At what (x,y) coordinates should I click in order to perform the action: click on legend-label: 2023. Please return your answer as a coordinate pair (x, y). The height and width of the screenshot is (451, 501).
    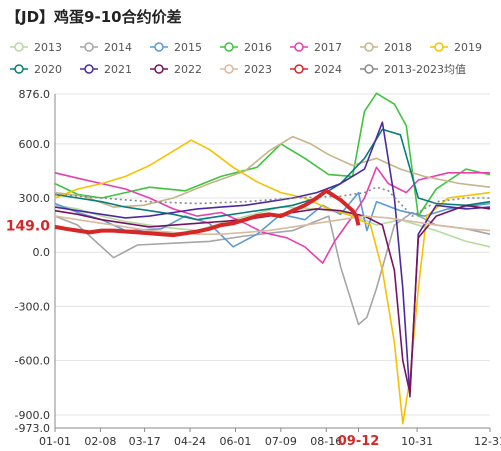
    Looking at the image, I should click on (258, 69).